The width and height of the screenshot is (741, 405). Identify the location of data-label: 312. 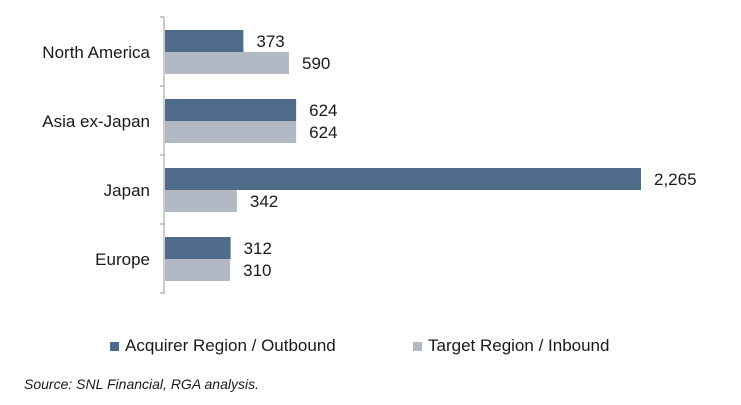
(258, 248).